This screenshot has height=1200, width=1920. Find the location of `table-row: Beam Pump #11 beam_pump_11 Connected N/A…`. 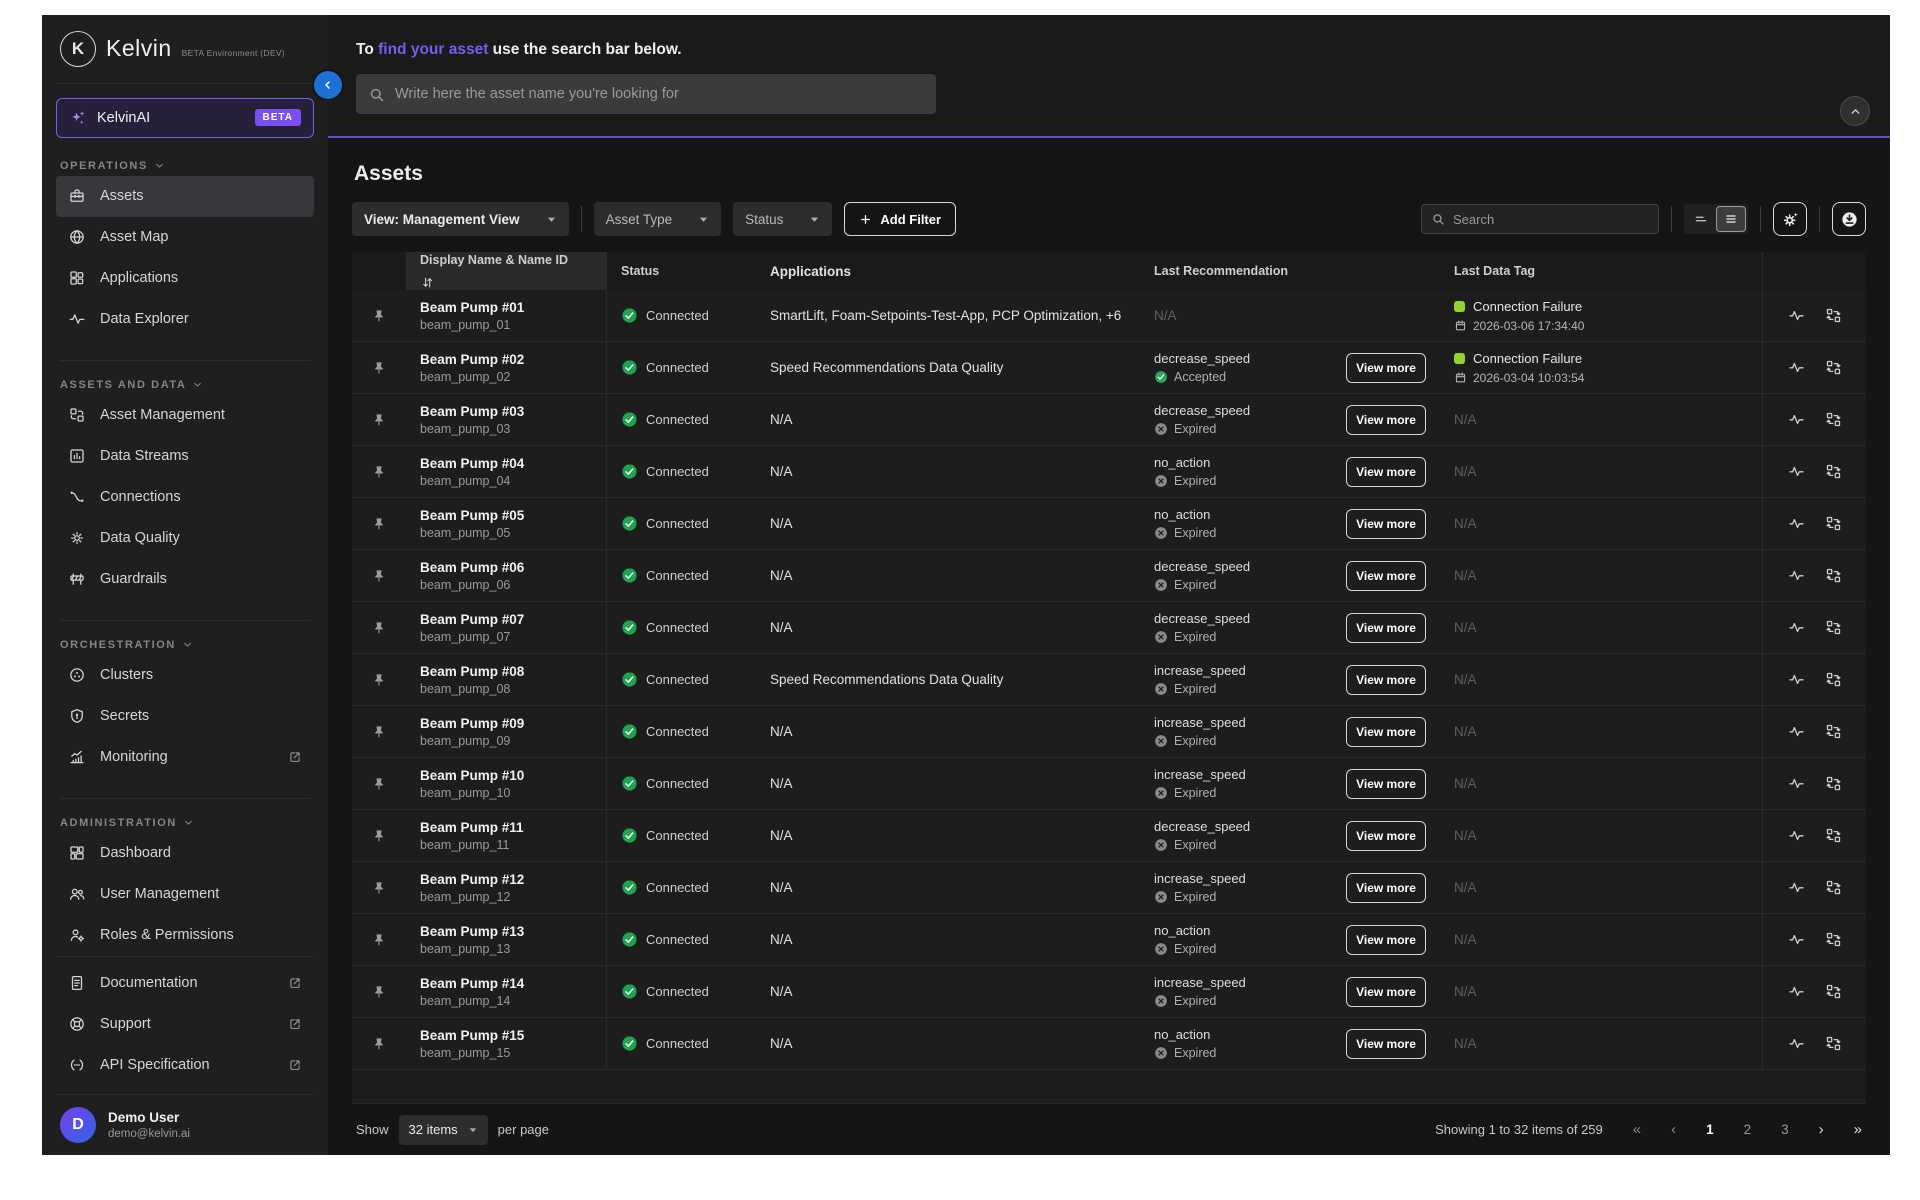

table-row: Beam Pump #11 beam_pump_11 Connected N/A… is located at coordinates (1109, 836).